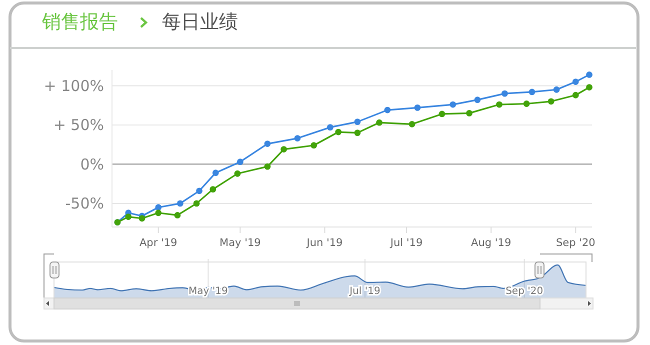 The image size is (650, 345). Describe the element at coordinates (158, 243) in the screenshot. I see `x-tick-label: Apr '19` at that location.